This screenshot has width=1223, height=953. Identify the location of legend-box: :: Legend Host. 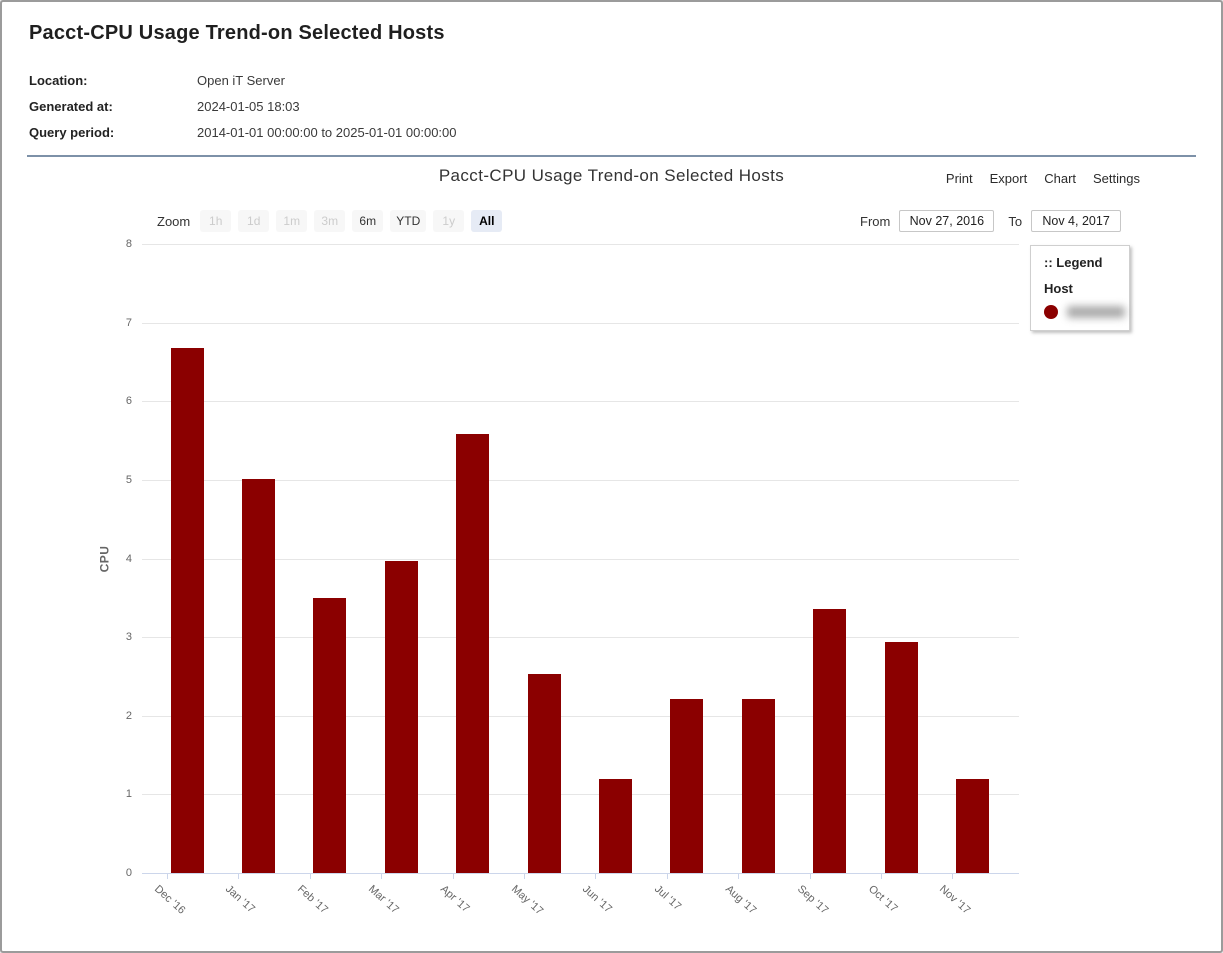
(1080, 288).